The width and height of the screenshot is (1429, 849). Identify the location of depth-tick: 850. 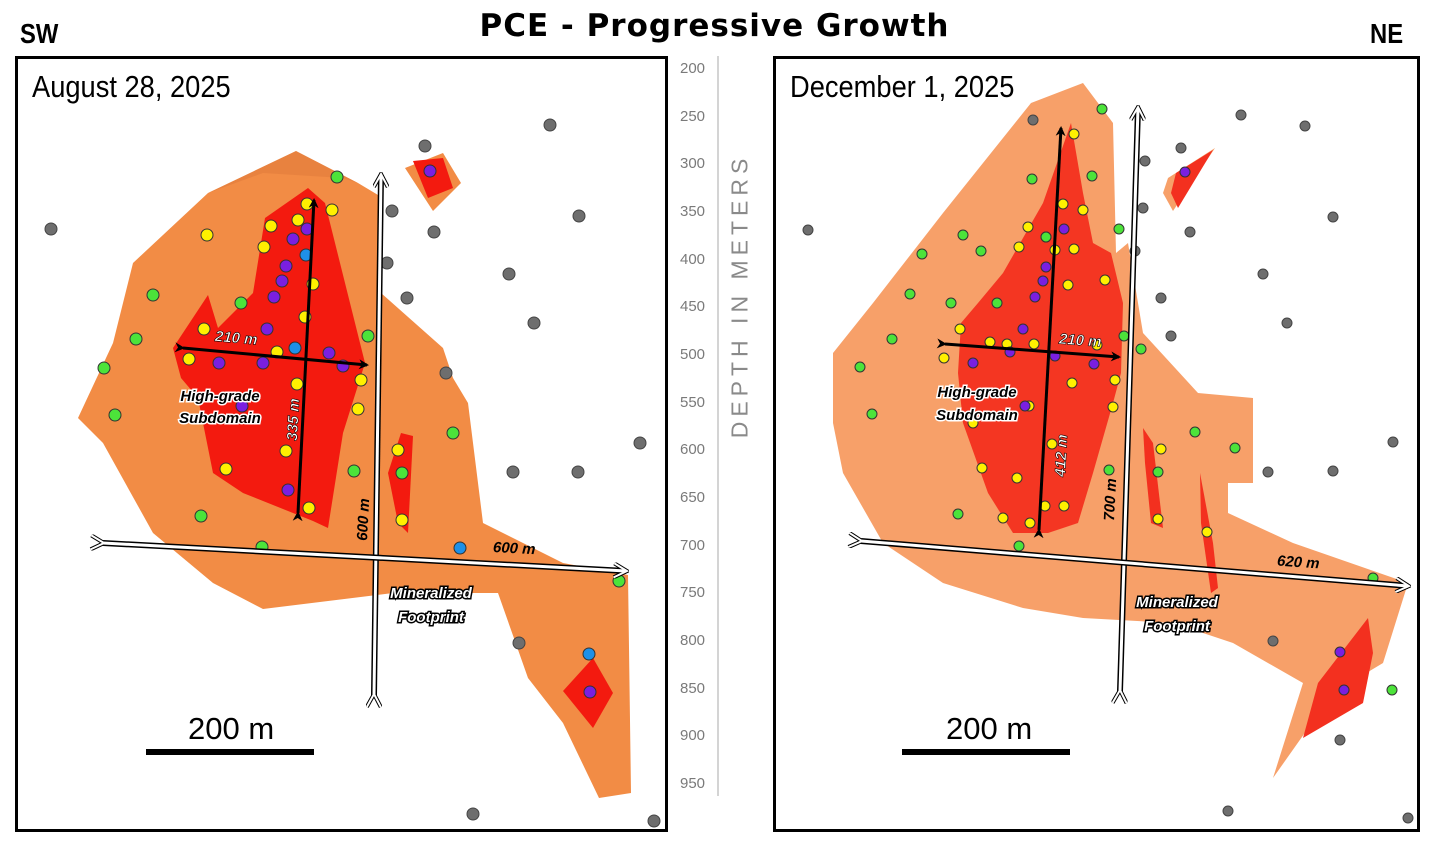
(693, 688).